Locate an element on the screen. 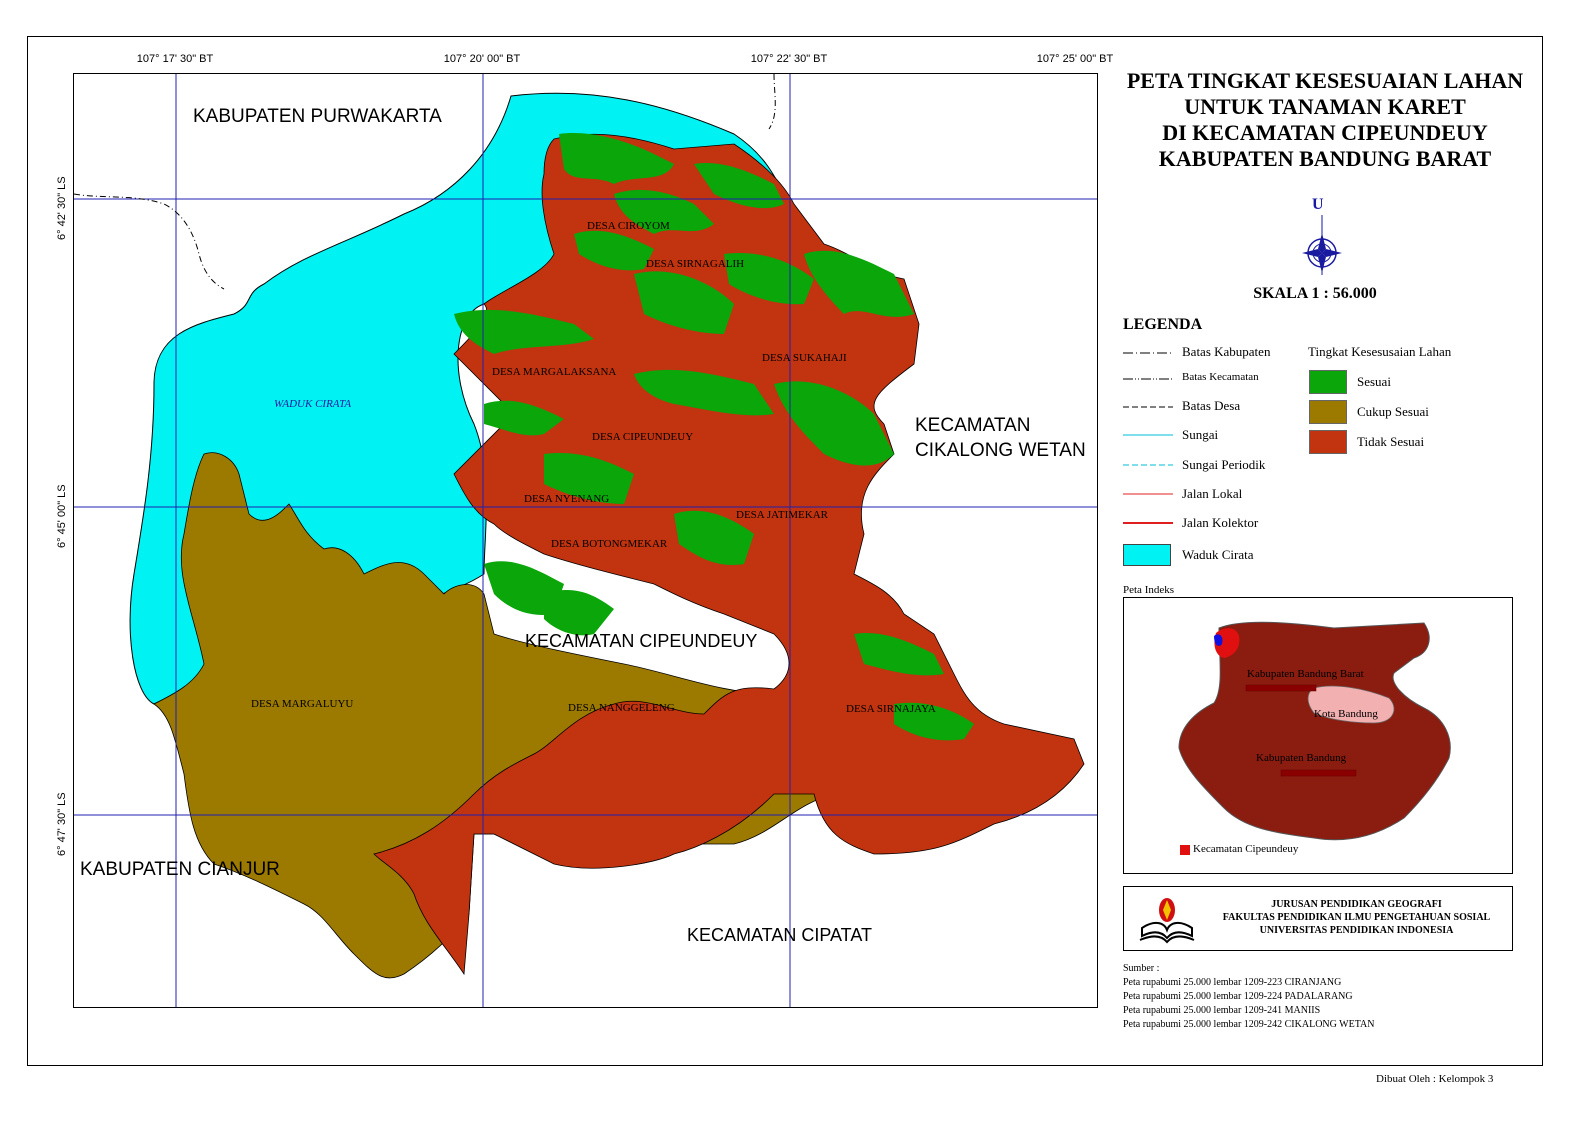 The width and height of the screenshot is (1587, 1122). index-map-graphic is located at coordinates (1314, 738).